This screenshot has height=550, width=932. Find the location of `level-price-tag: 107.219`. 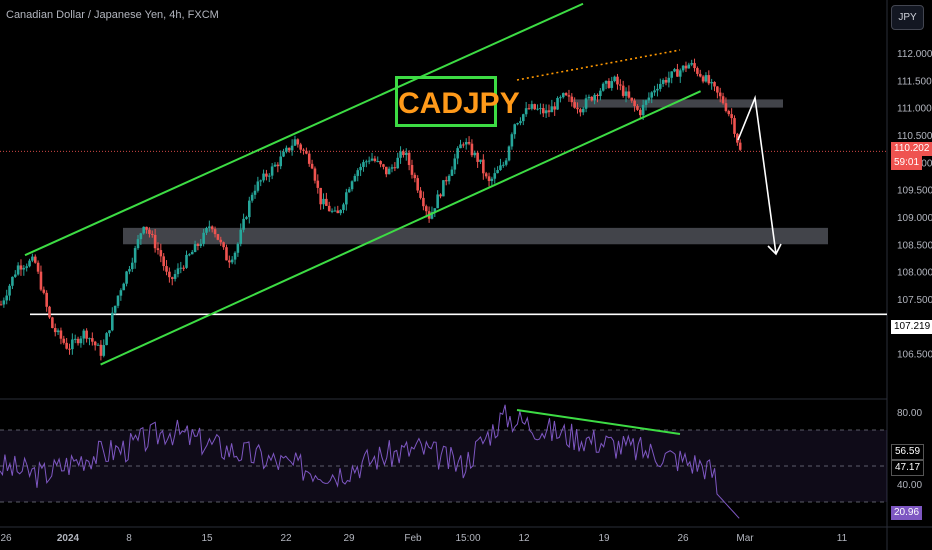

level-price-tag: 107.219 is located at coordinates (911, 327).